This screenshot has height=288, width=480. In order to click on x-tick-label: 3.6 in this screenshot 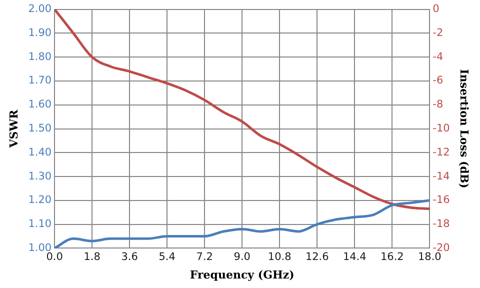, I will do `click(129, 257)`.